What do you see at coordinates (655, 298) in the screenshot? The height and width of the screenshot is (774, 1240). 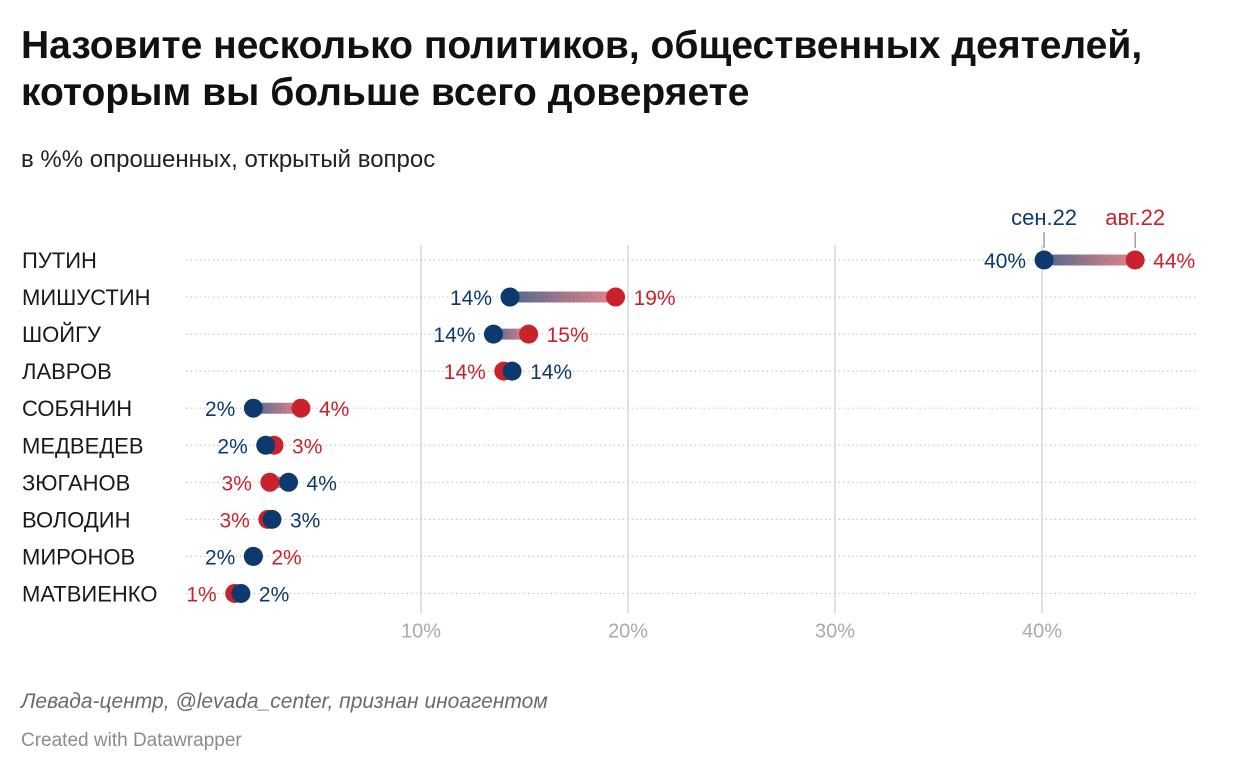 I see `value-label-aug: 19%` at bounding box center [655, 298].